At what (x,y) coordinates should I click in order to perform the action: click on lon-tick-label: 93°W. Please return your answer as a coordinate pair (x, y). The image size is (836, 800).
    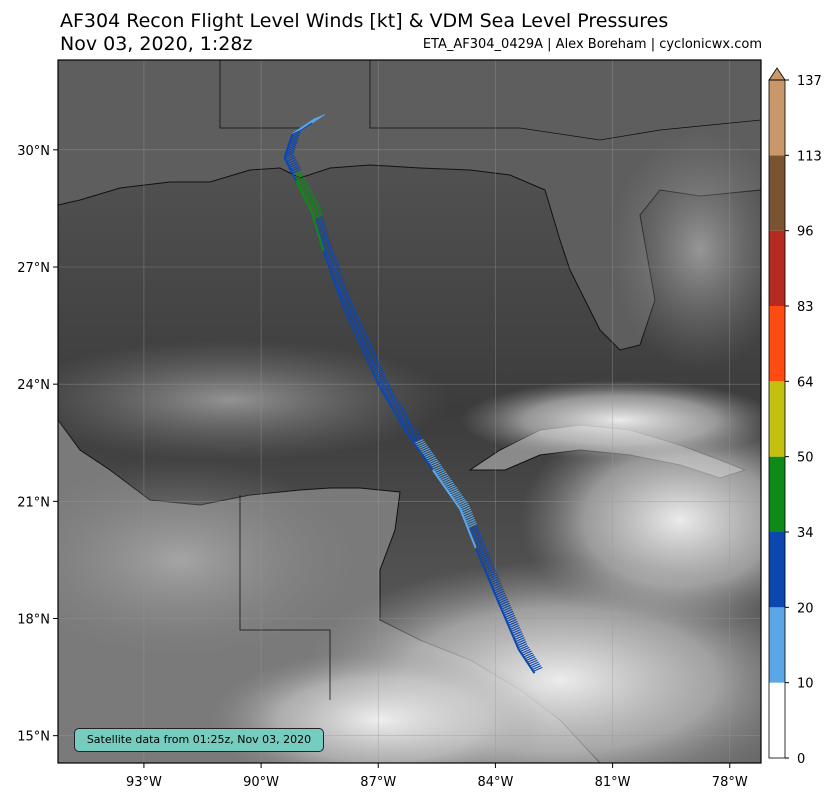
    Looking at the image, I should click on (144, 782).